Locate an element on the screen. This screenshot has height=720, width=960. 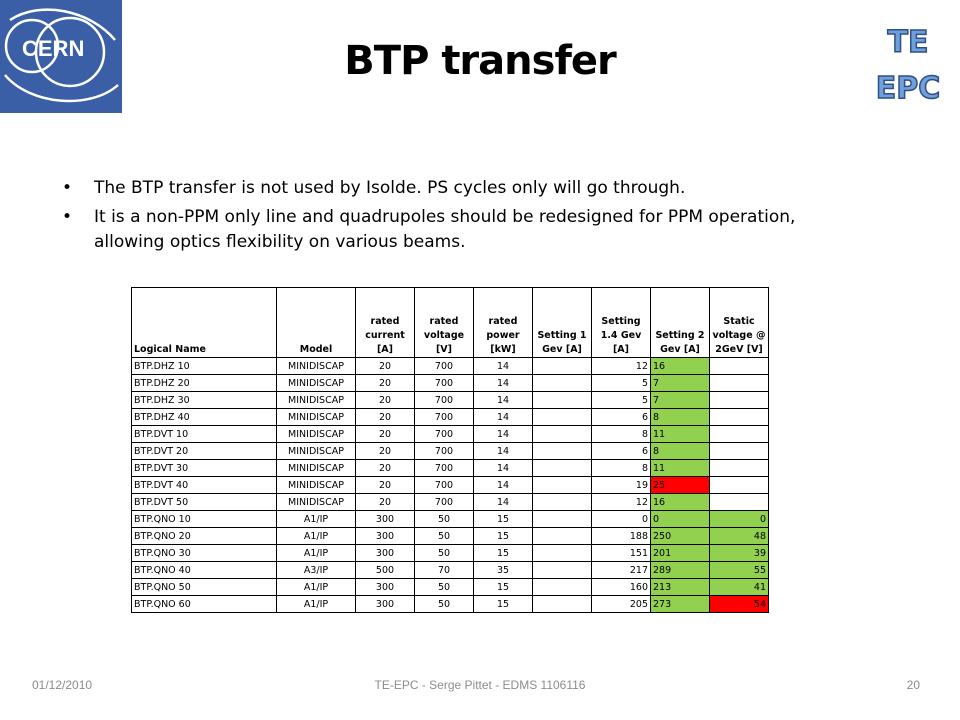
header-setting-2gev: Setting 2 Gev [A] is located at coordinates (680, 322).